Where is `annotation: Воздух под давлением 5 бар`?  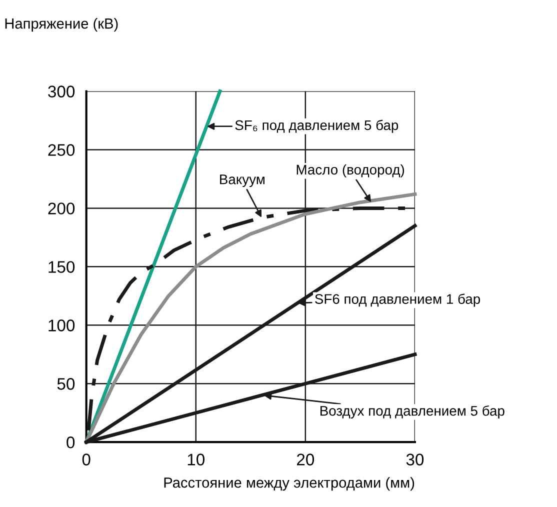
annotation: Воздух под давлением 5 бар is located at coordinates (412, 412).